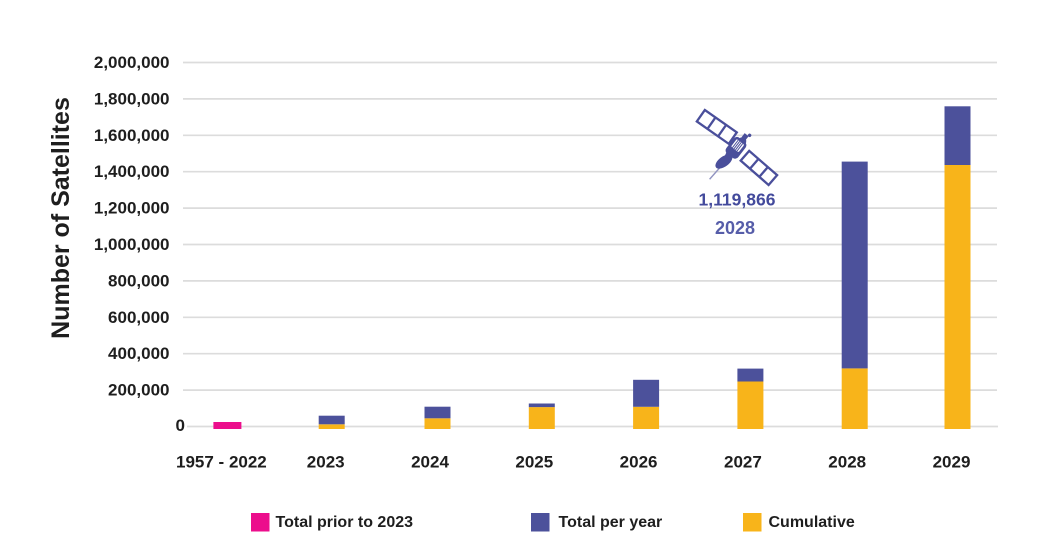  Describe the element at coordinates (180, 425) in the screenshot. I see `svg-text: 0` at that location.